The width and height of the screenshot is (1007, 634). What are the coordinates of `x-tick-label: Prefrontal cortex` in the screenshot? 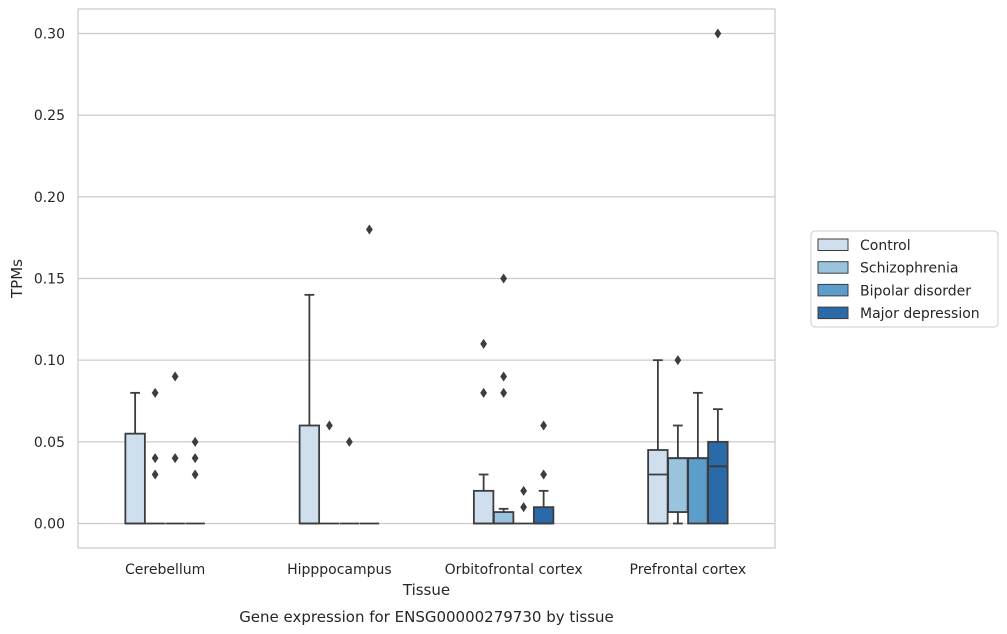 It's located at (688, 570).